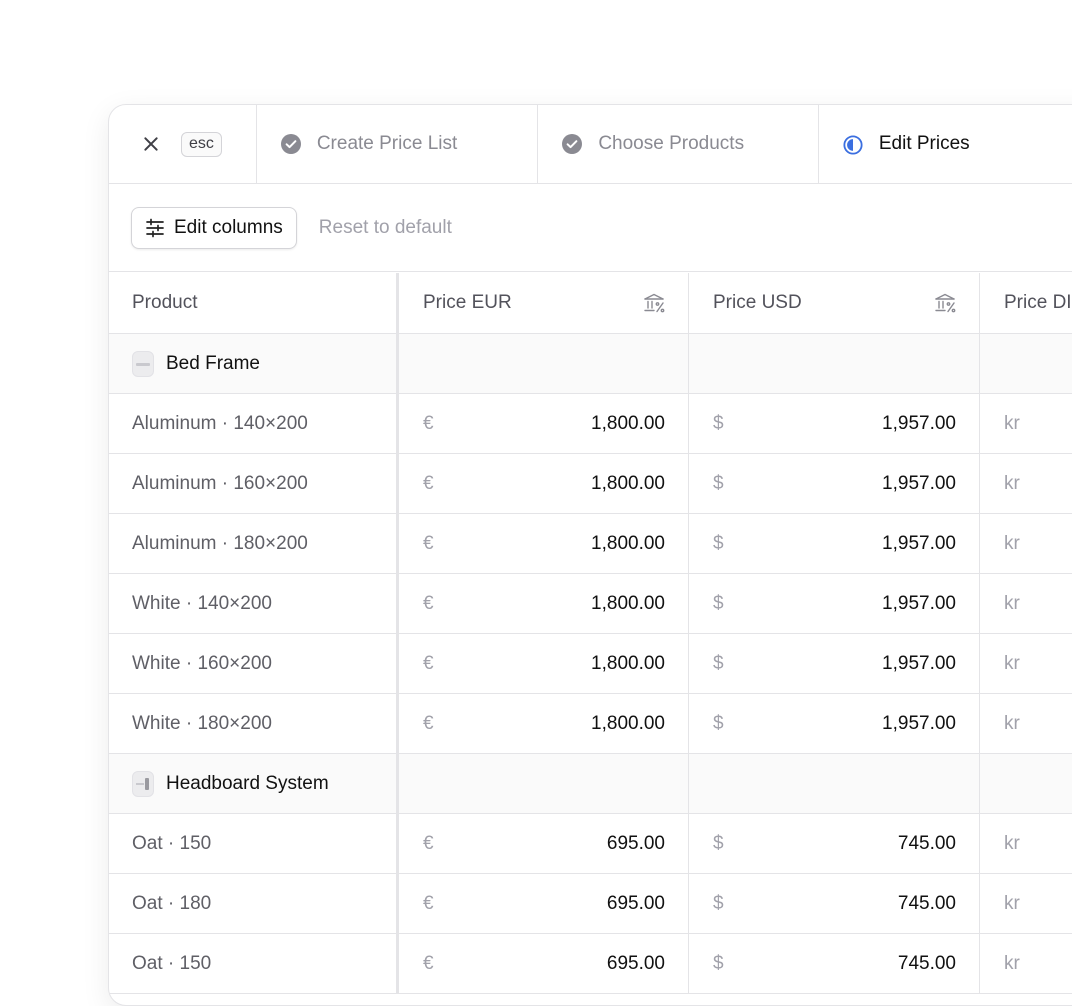 Image resolution: width=1072 pixels, height=1006 pixels. Describe the element at coordinates (678, 144) in the screenshot. I see `step-choose-products: Choose Products` at that location.